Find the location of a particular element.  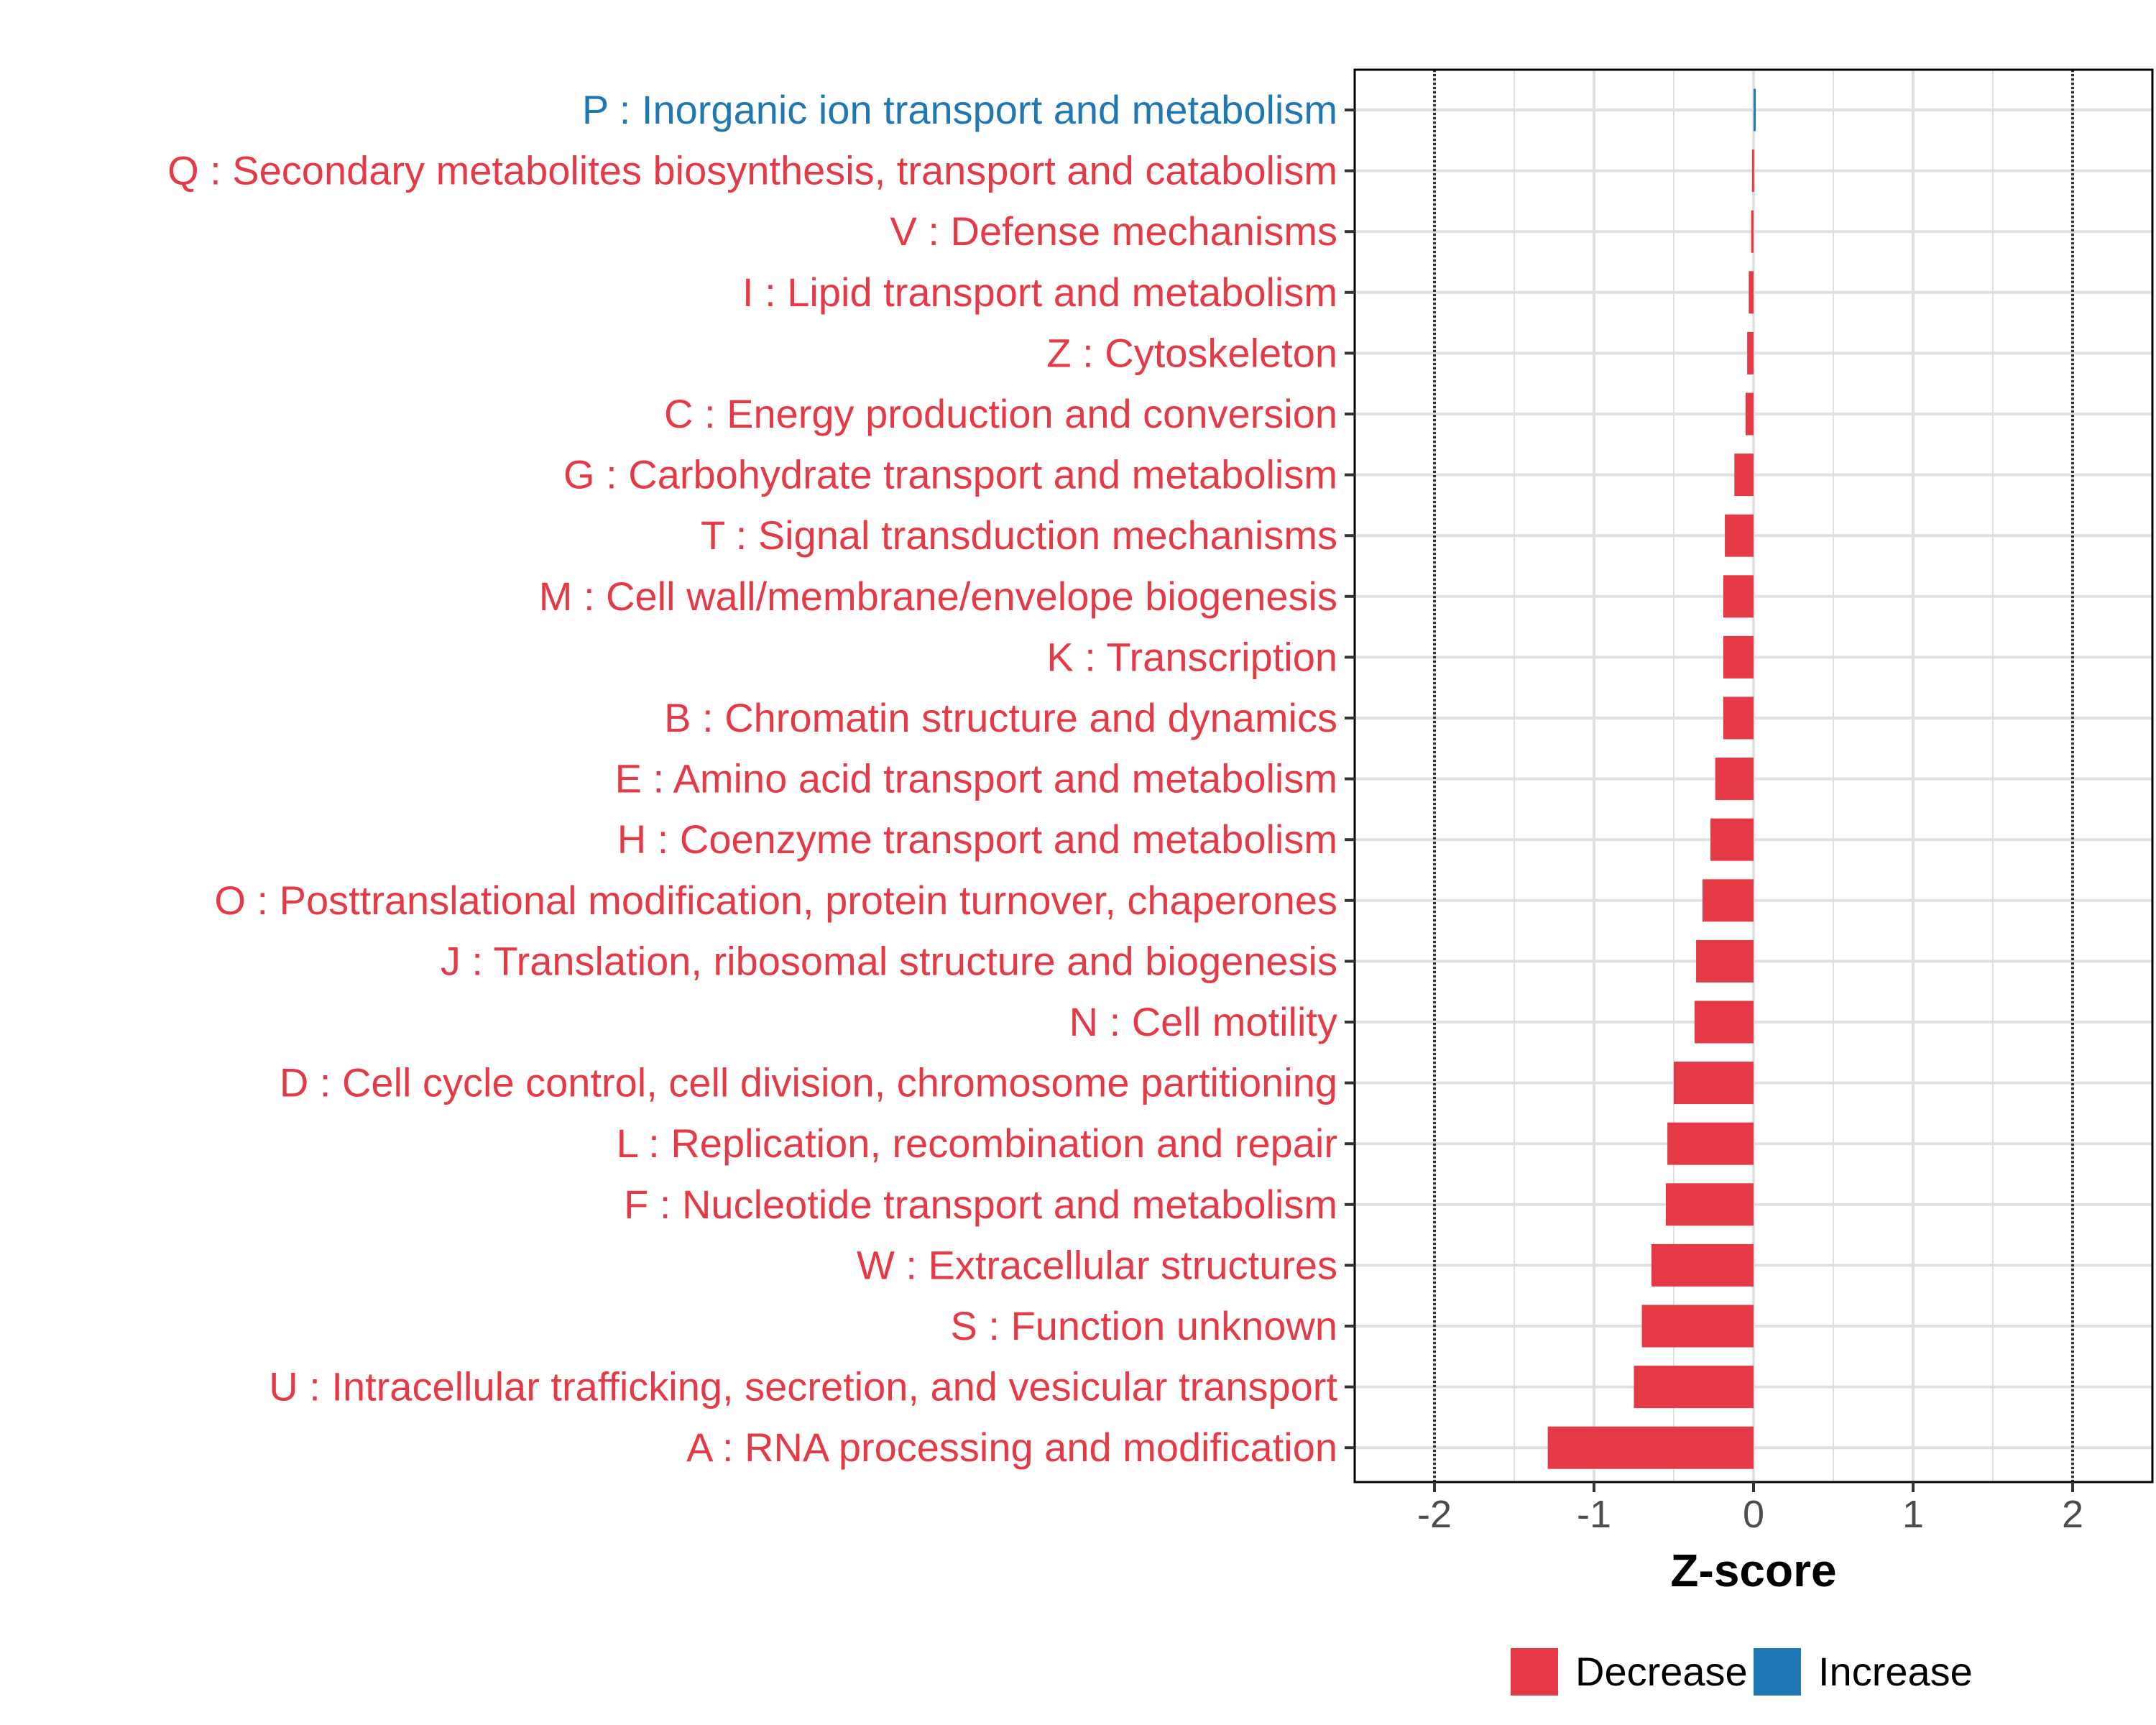

x-tick-label: 1 is located at coordinates (1913, 1514).